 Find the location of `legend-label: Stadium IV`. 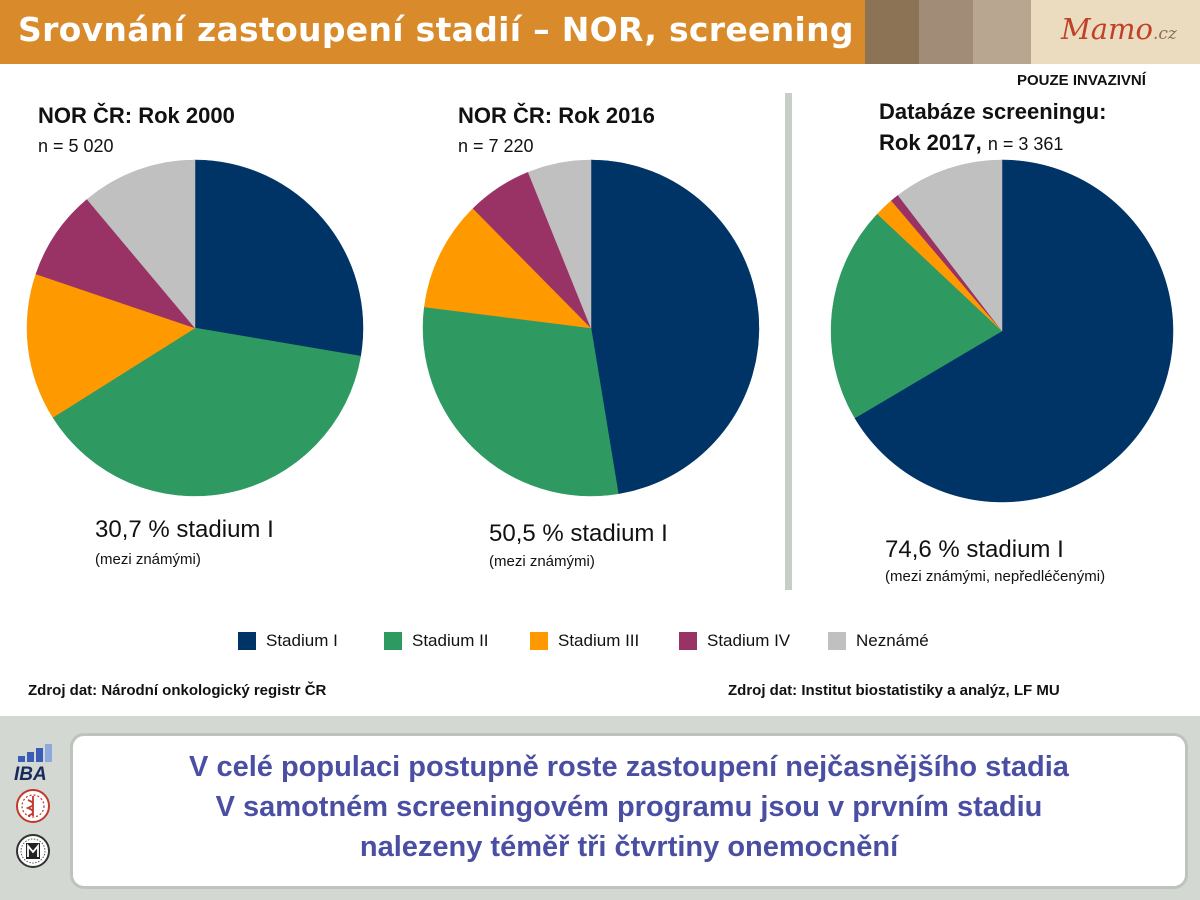

legend-label: Stadium IV is located at coordinates (749, 640).